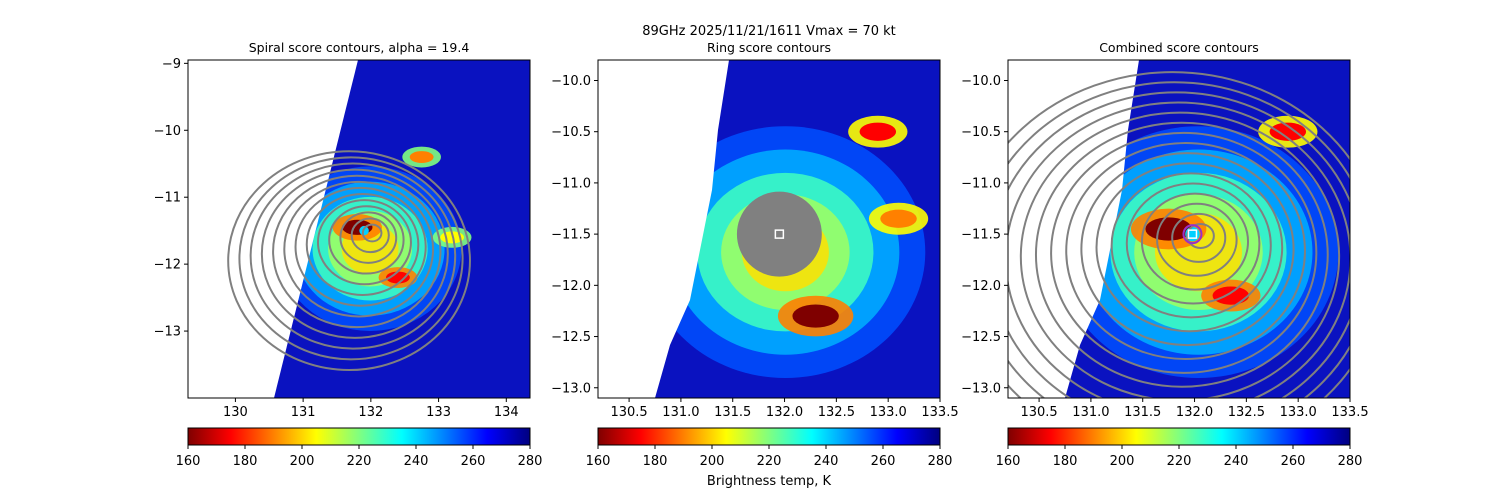  What do you see at coordinates (571, 388) in the screenshot?
I see `ytick-label-ring-6: −13.0` at bounding box center [571, 388].